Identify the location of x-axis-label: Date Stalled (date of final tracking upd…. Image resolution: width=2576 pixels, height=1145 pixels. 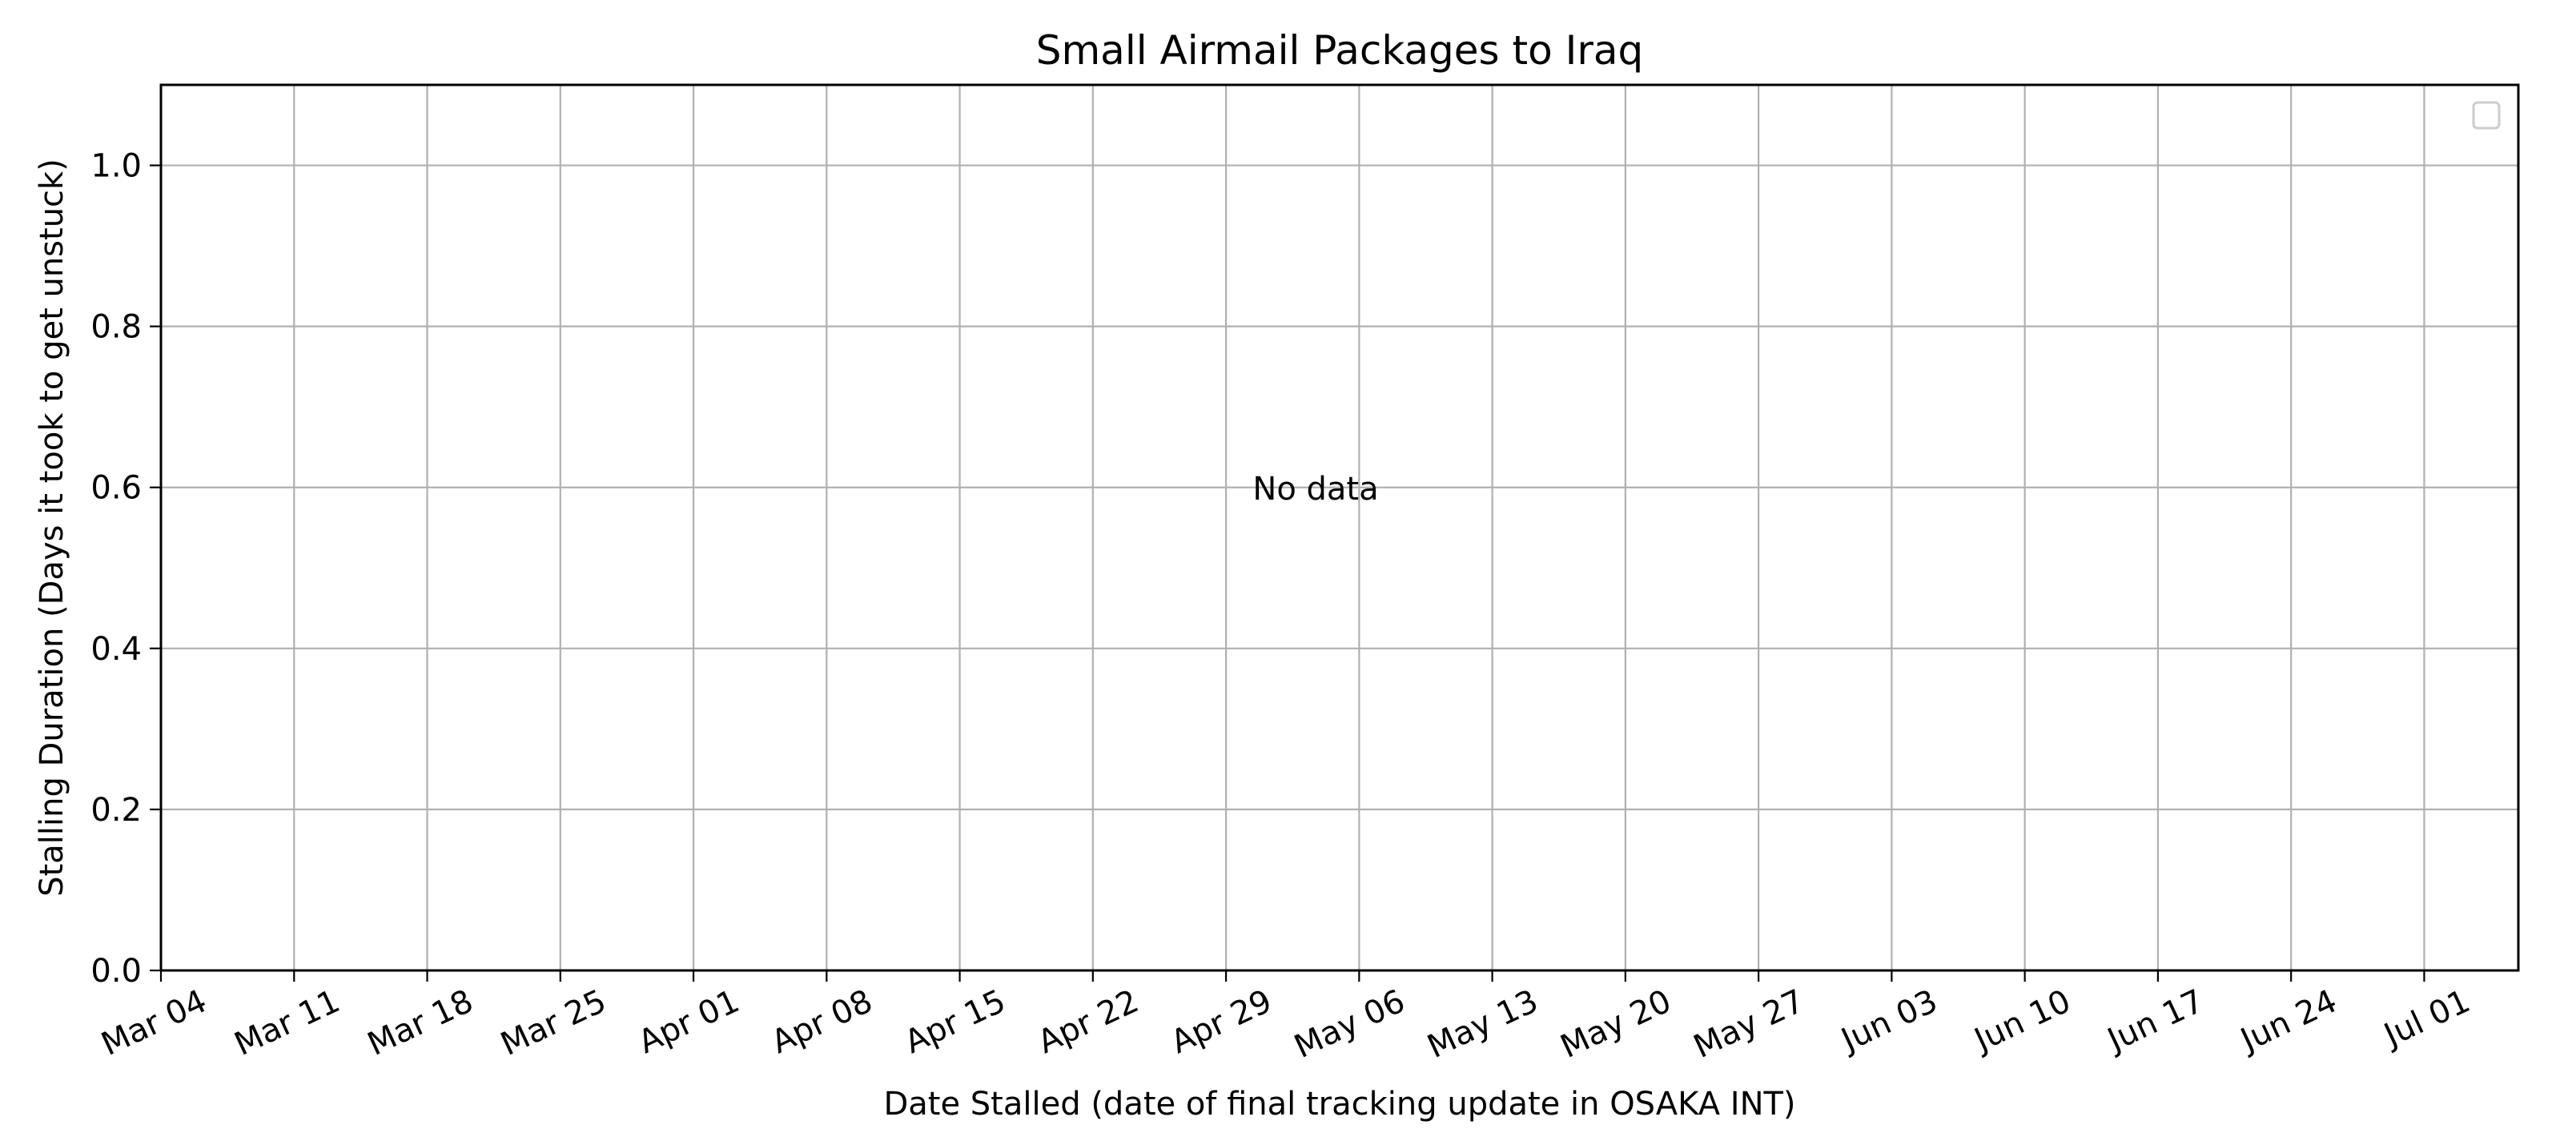
(1339, 1104).